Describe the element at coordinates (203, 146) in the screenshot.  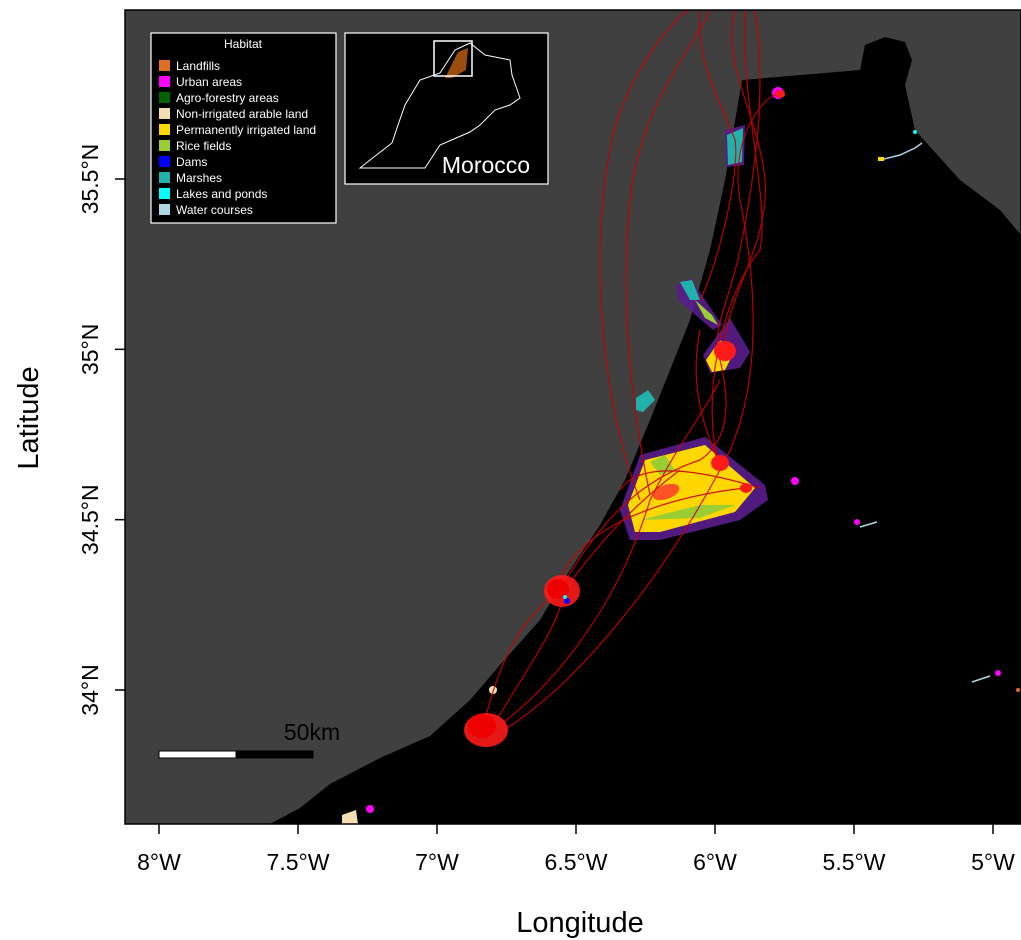
I see `legend-item-label: Rice fields` at that location.